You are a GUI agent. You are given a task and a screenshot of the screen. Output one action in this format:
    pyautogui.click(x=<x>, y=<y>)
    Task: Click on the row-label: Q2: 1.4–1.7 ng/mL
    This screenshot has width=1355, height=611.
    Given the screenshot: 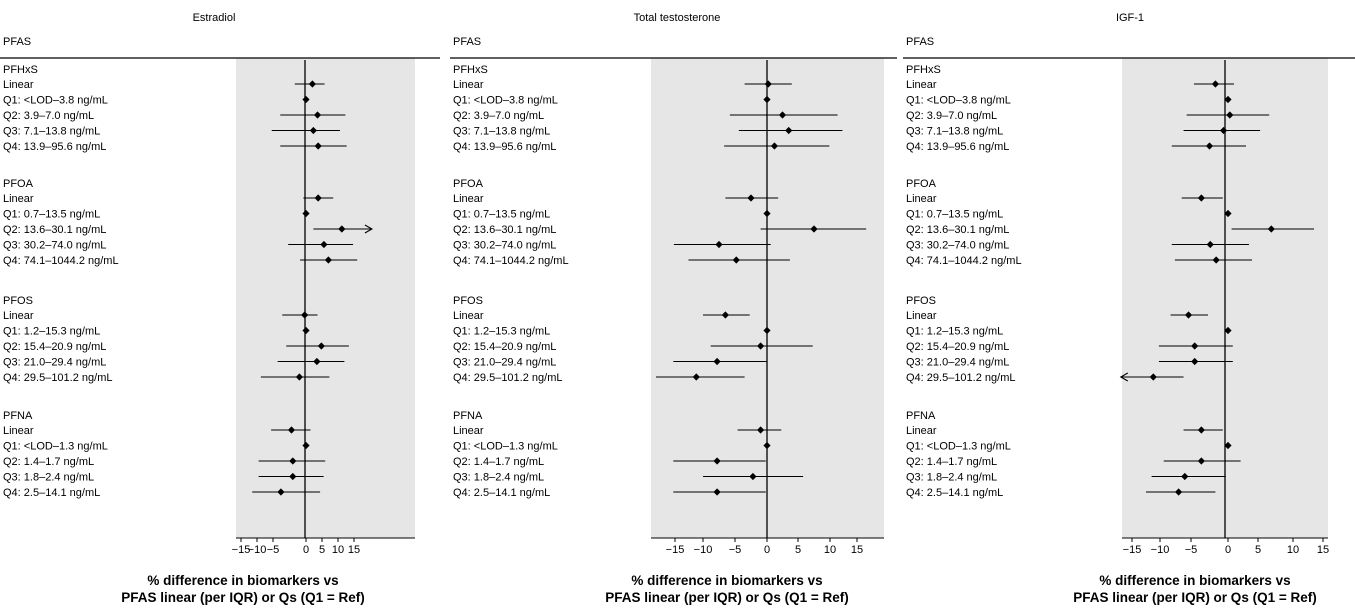 What is the action you would take?
    pyautogui.click(x=951, y=462)
    